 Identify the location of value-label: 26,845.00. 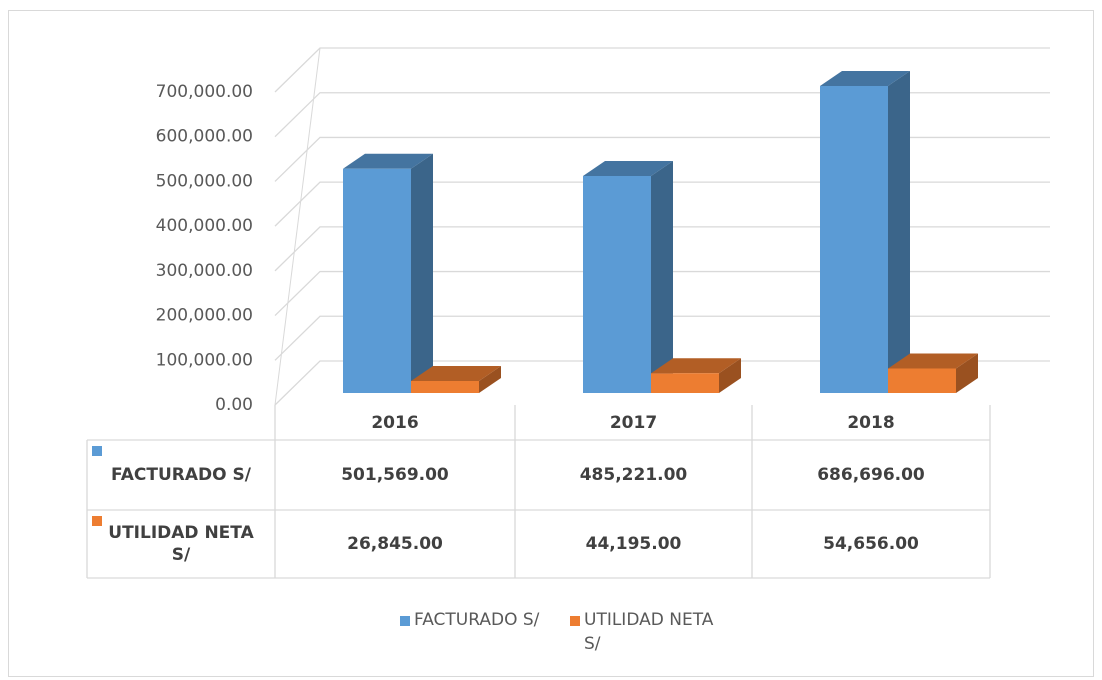
(395, 544).